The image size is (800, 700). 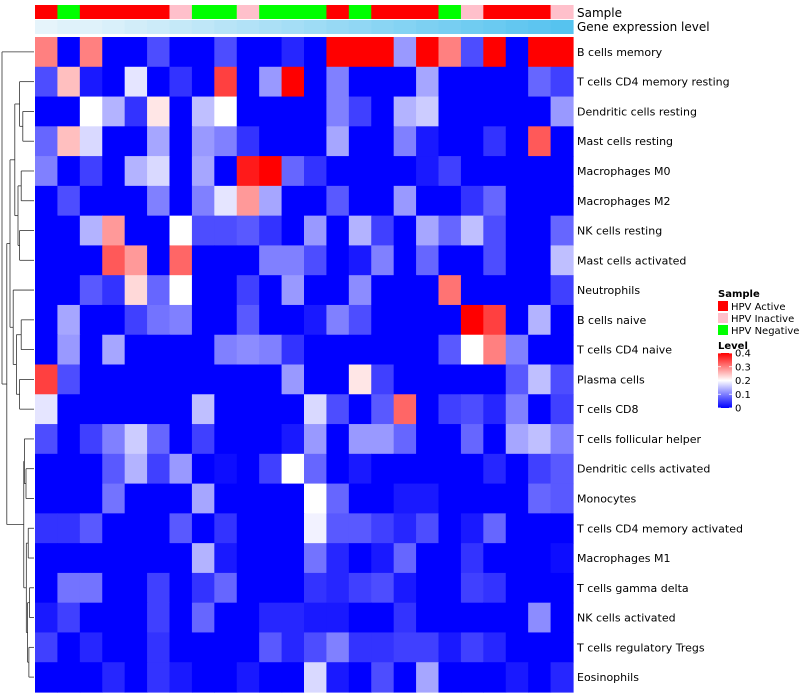 What do you see at coordinates (734, 378) in the screenshot?
I see `level-legend: Level 0.4 0.3 0.2 0.1 0` at bounding box center [734, 378].